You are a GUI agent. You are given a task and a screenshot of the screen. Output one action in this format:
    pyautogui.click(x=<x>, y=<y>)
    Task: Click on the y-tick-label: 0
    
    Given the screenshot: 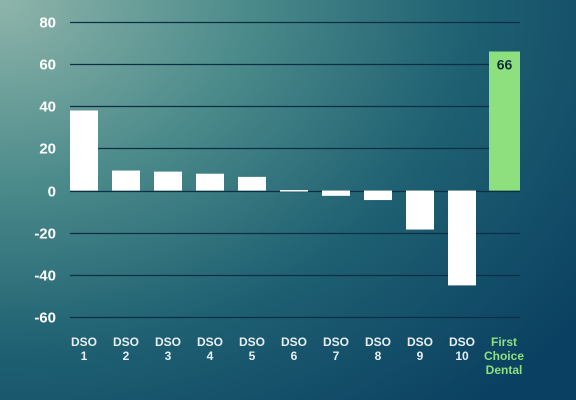 What is the action you would take?
    pyautogui.click(x=52, y=192)
    